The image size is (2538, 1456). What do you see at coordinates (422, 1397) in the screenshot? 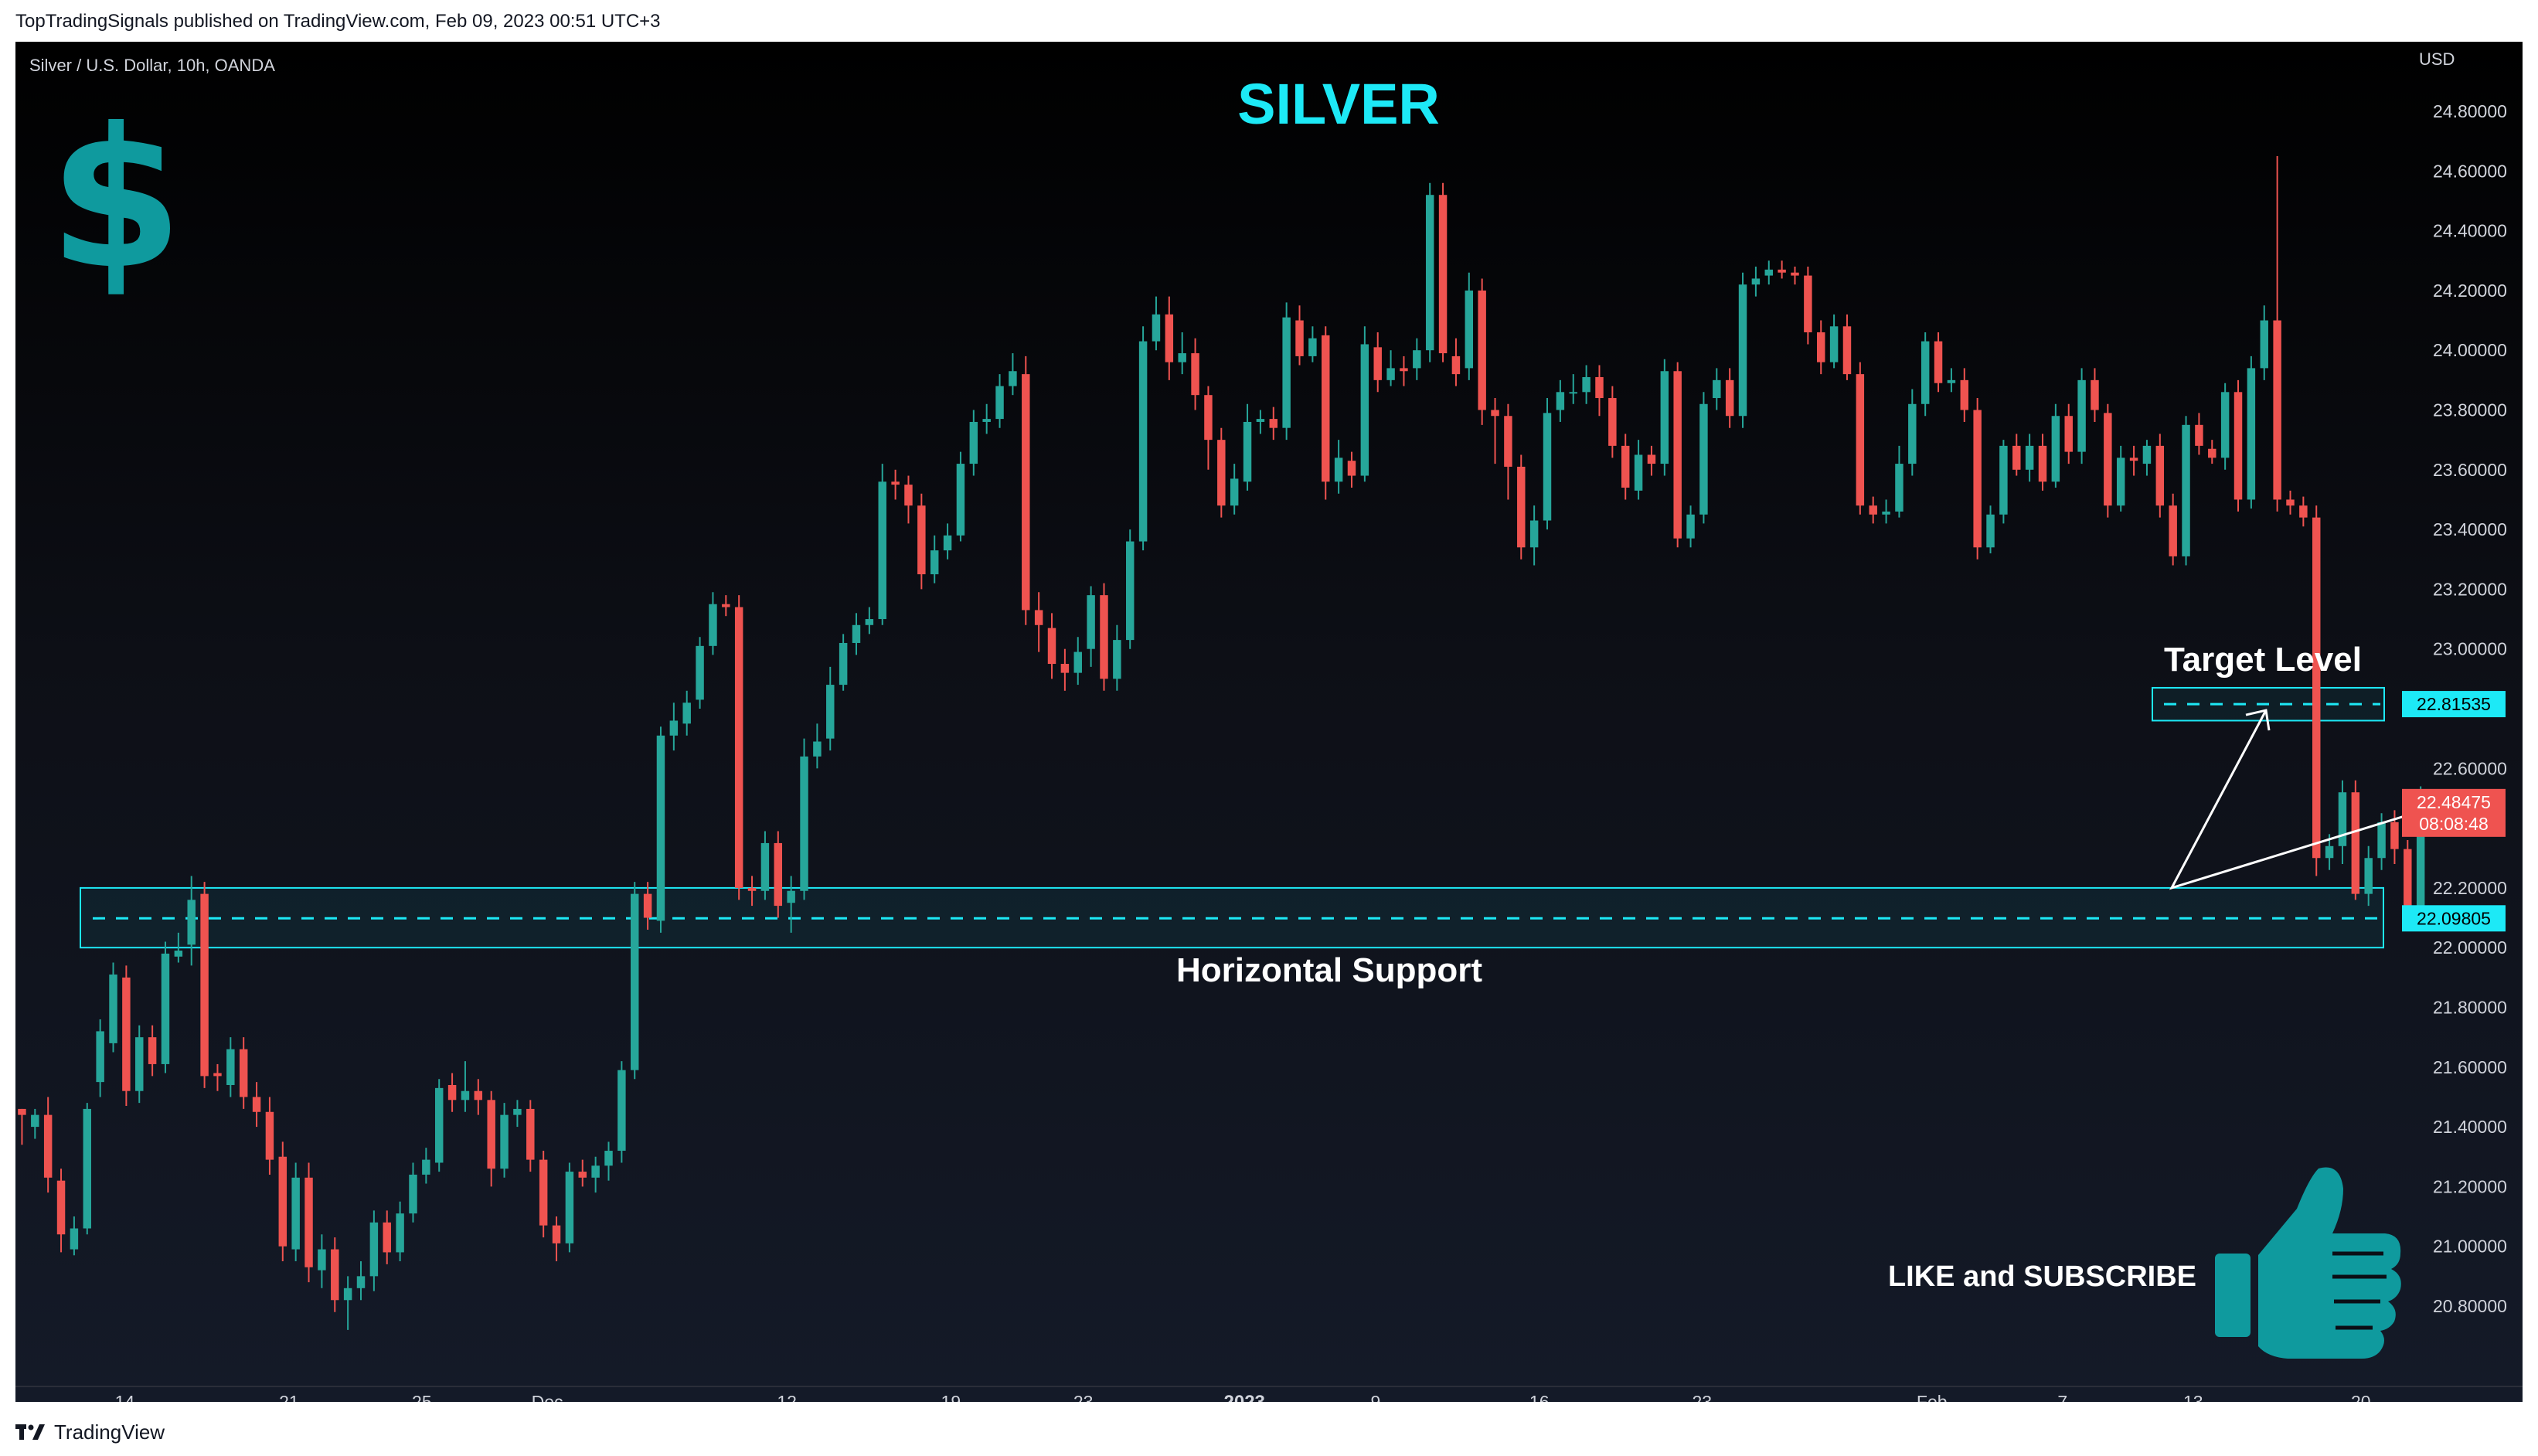
I see `x-tick-label: 25` at bounding box center [422, 1397].